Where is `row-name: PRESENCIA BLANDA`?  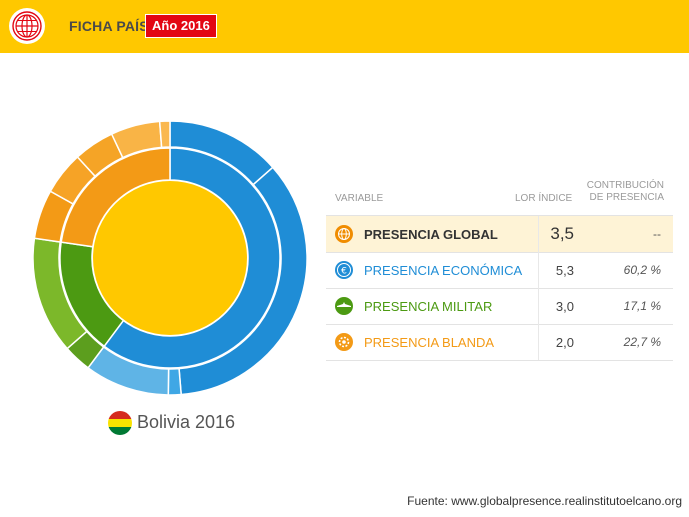 row-name: PRESENCIA BLANDA is located at coordinates (429, 342).